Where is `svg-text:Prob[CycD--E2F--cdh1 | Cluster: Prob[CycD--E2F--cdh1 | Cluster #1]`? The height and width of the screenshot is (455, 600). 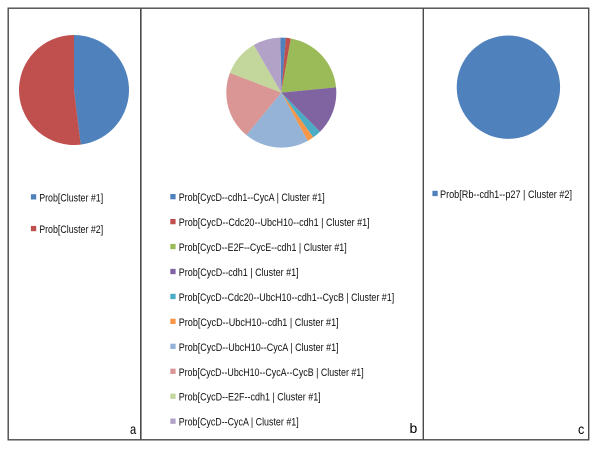
svg-text:Prob[CycD--E2F--cdh1 | Cluster: Prob[CycD--E2F--cdh1 | Cluster #1] is located at coordinates (250, 398).